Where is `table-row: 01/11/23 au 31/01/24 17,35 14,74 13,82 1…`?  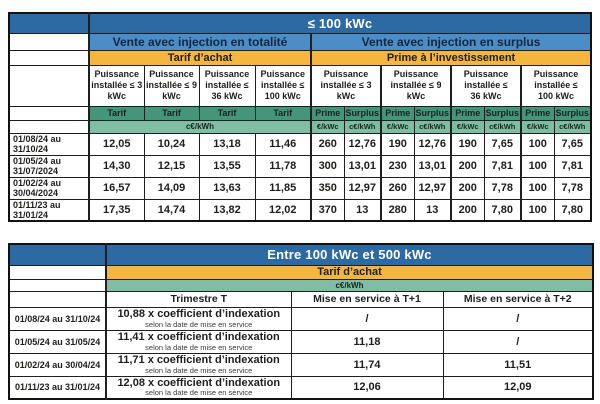 table-row: 01/11/23 au 31/01/24 17,35 14,74 13,82 1… is located at coordinates (300, 210).